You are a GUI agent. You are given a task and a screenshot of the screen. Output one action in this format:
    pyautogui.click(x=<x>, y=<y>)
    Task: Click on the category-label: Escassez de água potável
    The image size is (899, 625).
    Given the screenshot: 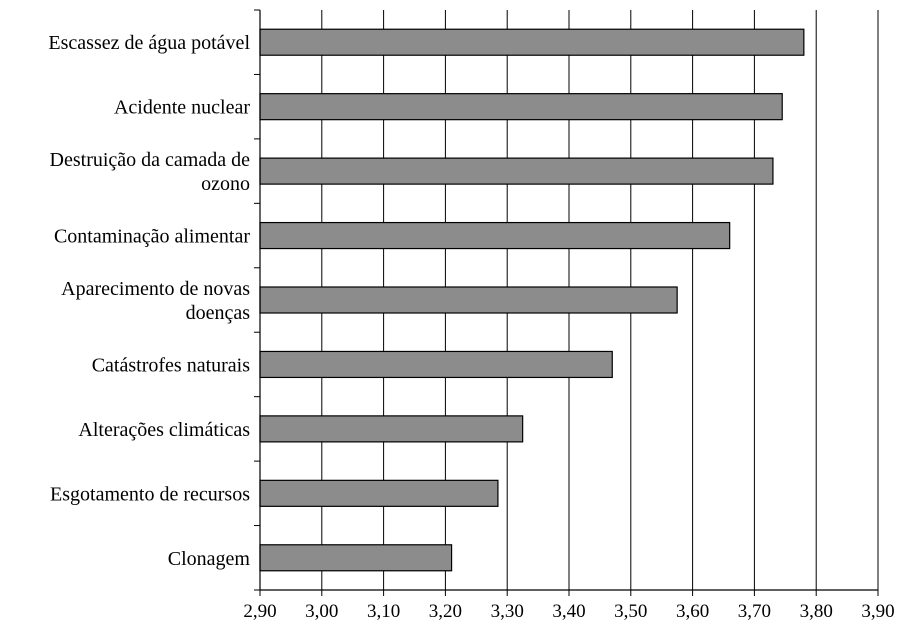 What is the action you would take?
    pyautogui.click(x=149, y=43)
    